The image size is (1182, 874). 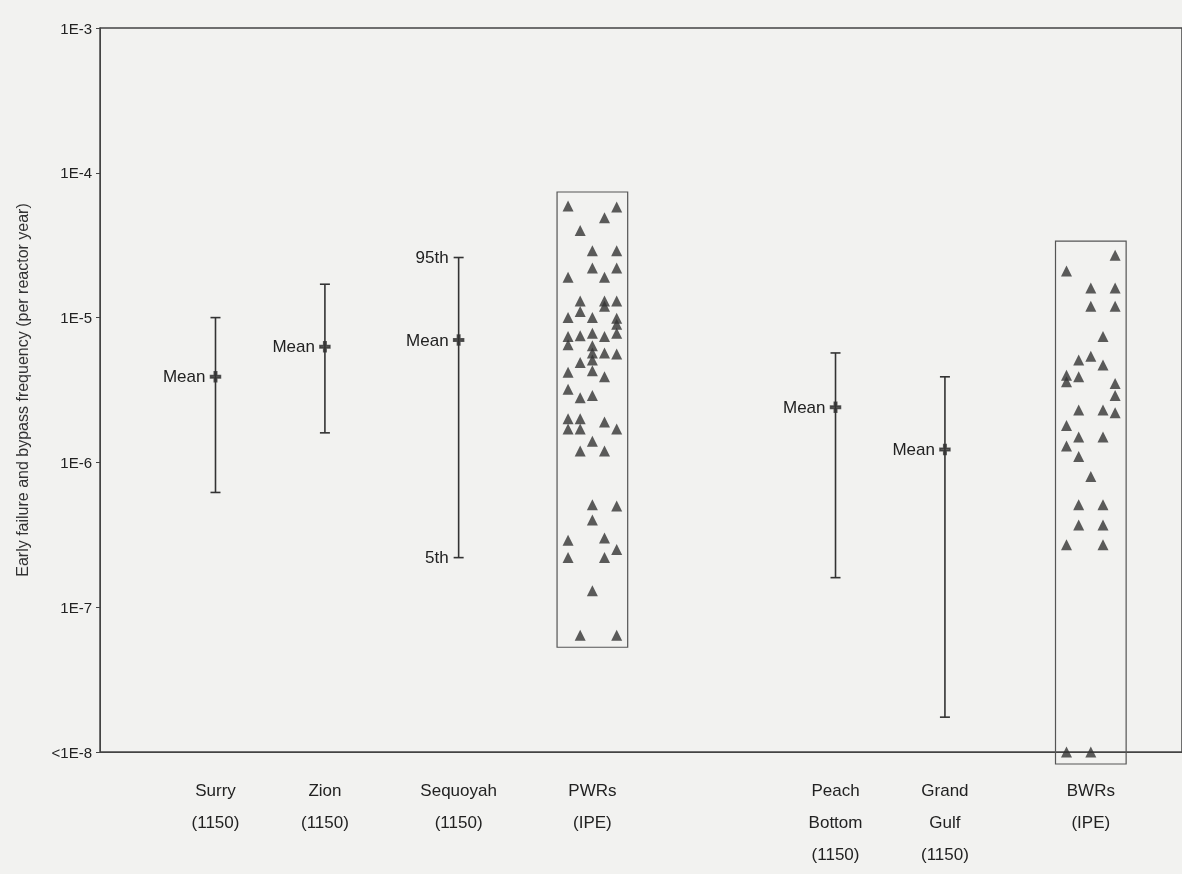 What do you see at coordinates (76, 462) in the screenshot?
I see `y-tick-label: 1E-6` at bounding box center [76, 462].